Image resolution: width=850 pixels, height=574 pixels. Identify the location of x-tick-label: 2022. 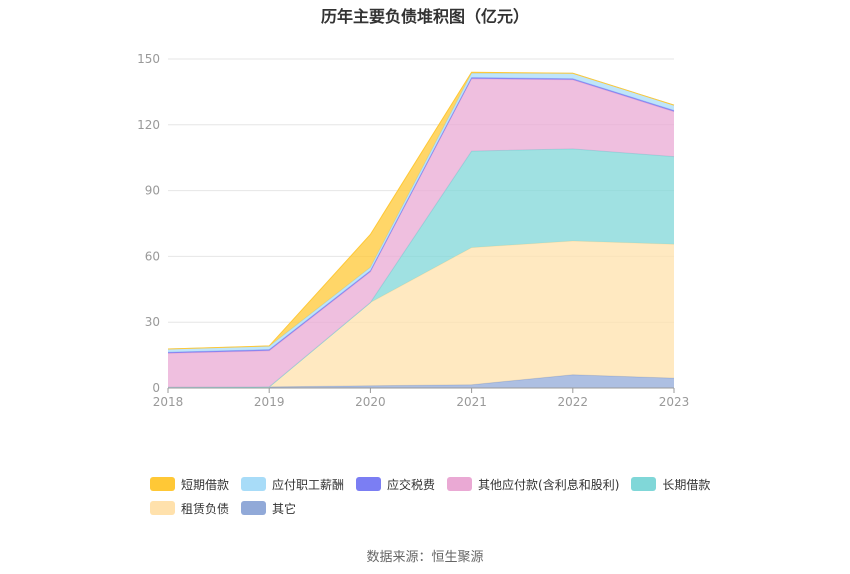
(573, 402).